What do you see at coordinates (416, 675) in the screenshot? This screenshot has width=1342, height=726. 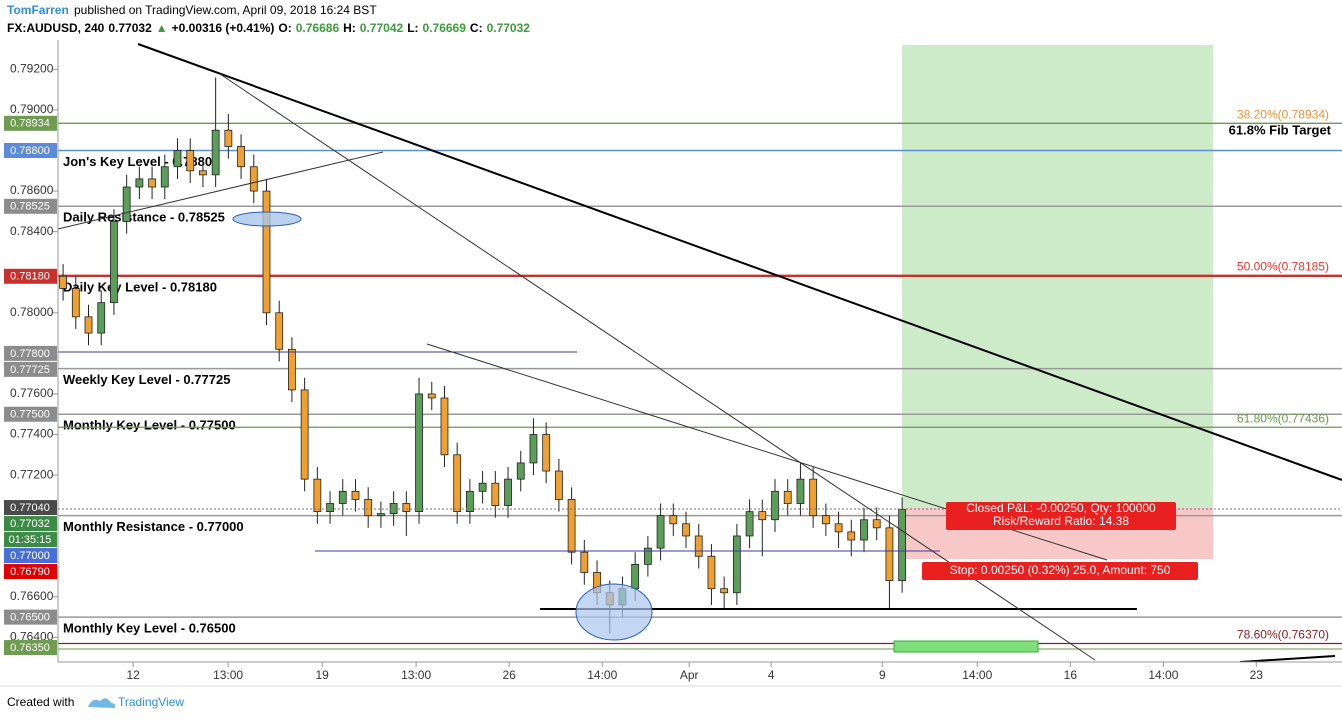 I see `x-tick-label: 13:00` at bounding box center [416, 675].